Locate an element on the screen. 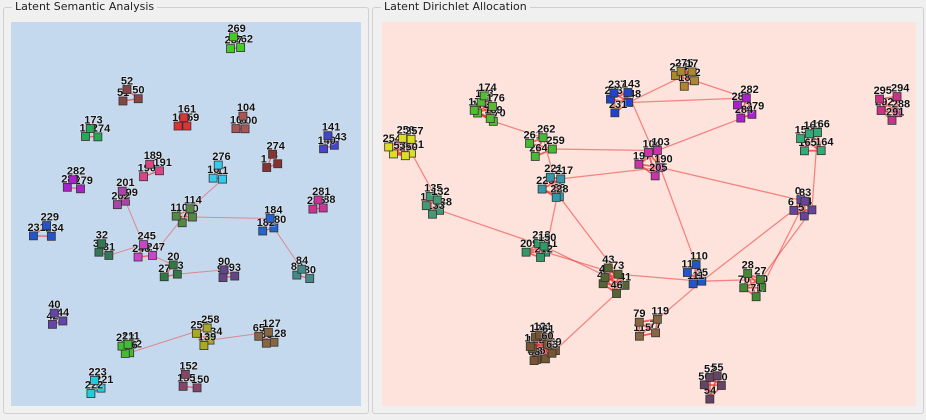 The height and width of the screenshot is (420, 926). graph-node: 152 is located at coordinates (188, 369).